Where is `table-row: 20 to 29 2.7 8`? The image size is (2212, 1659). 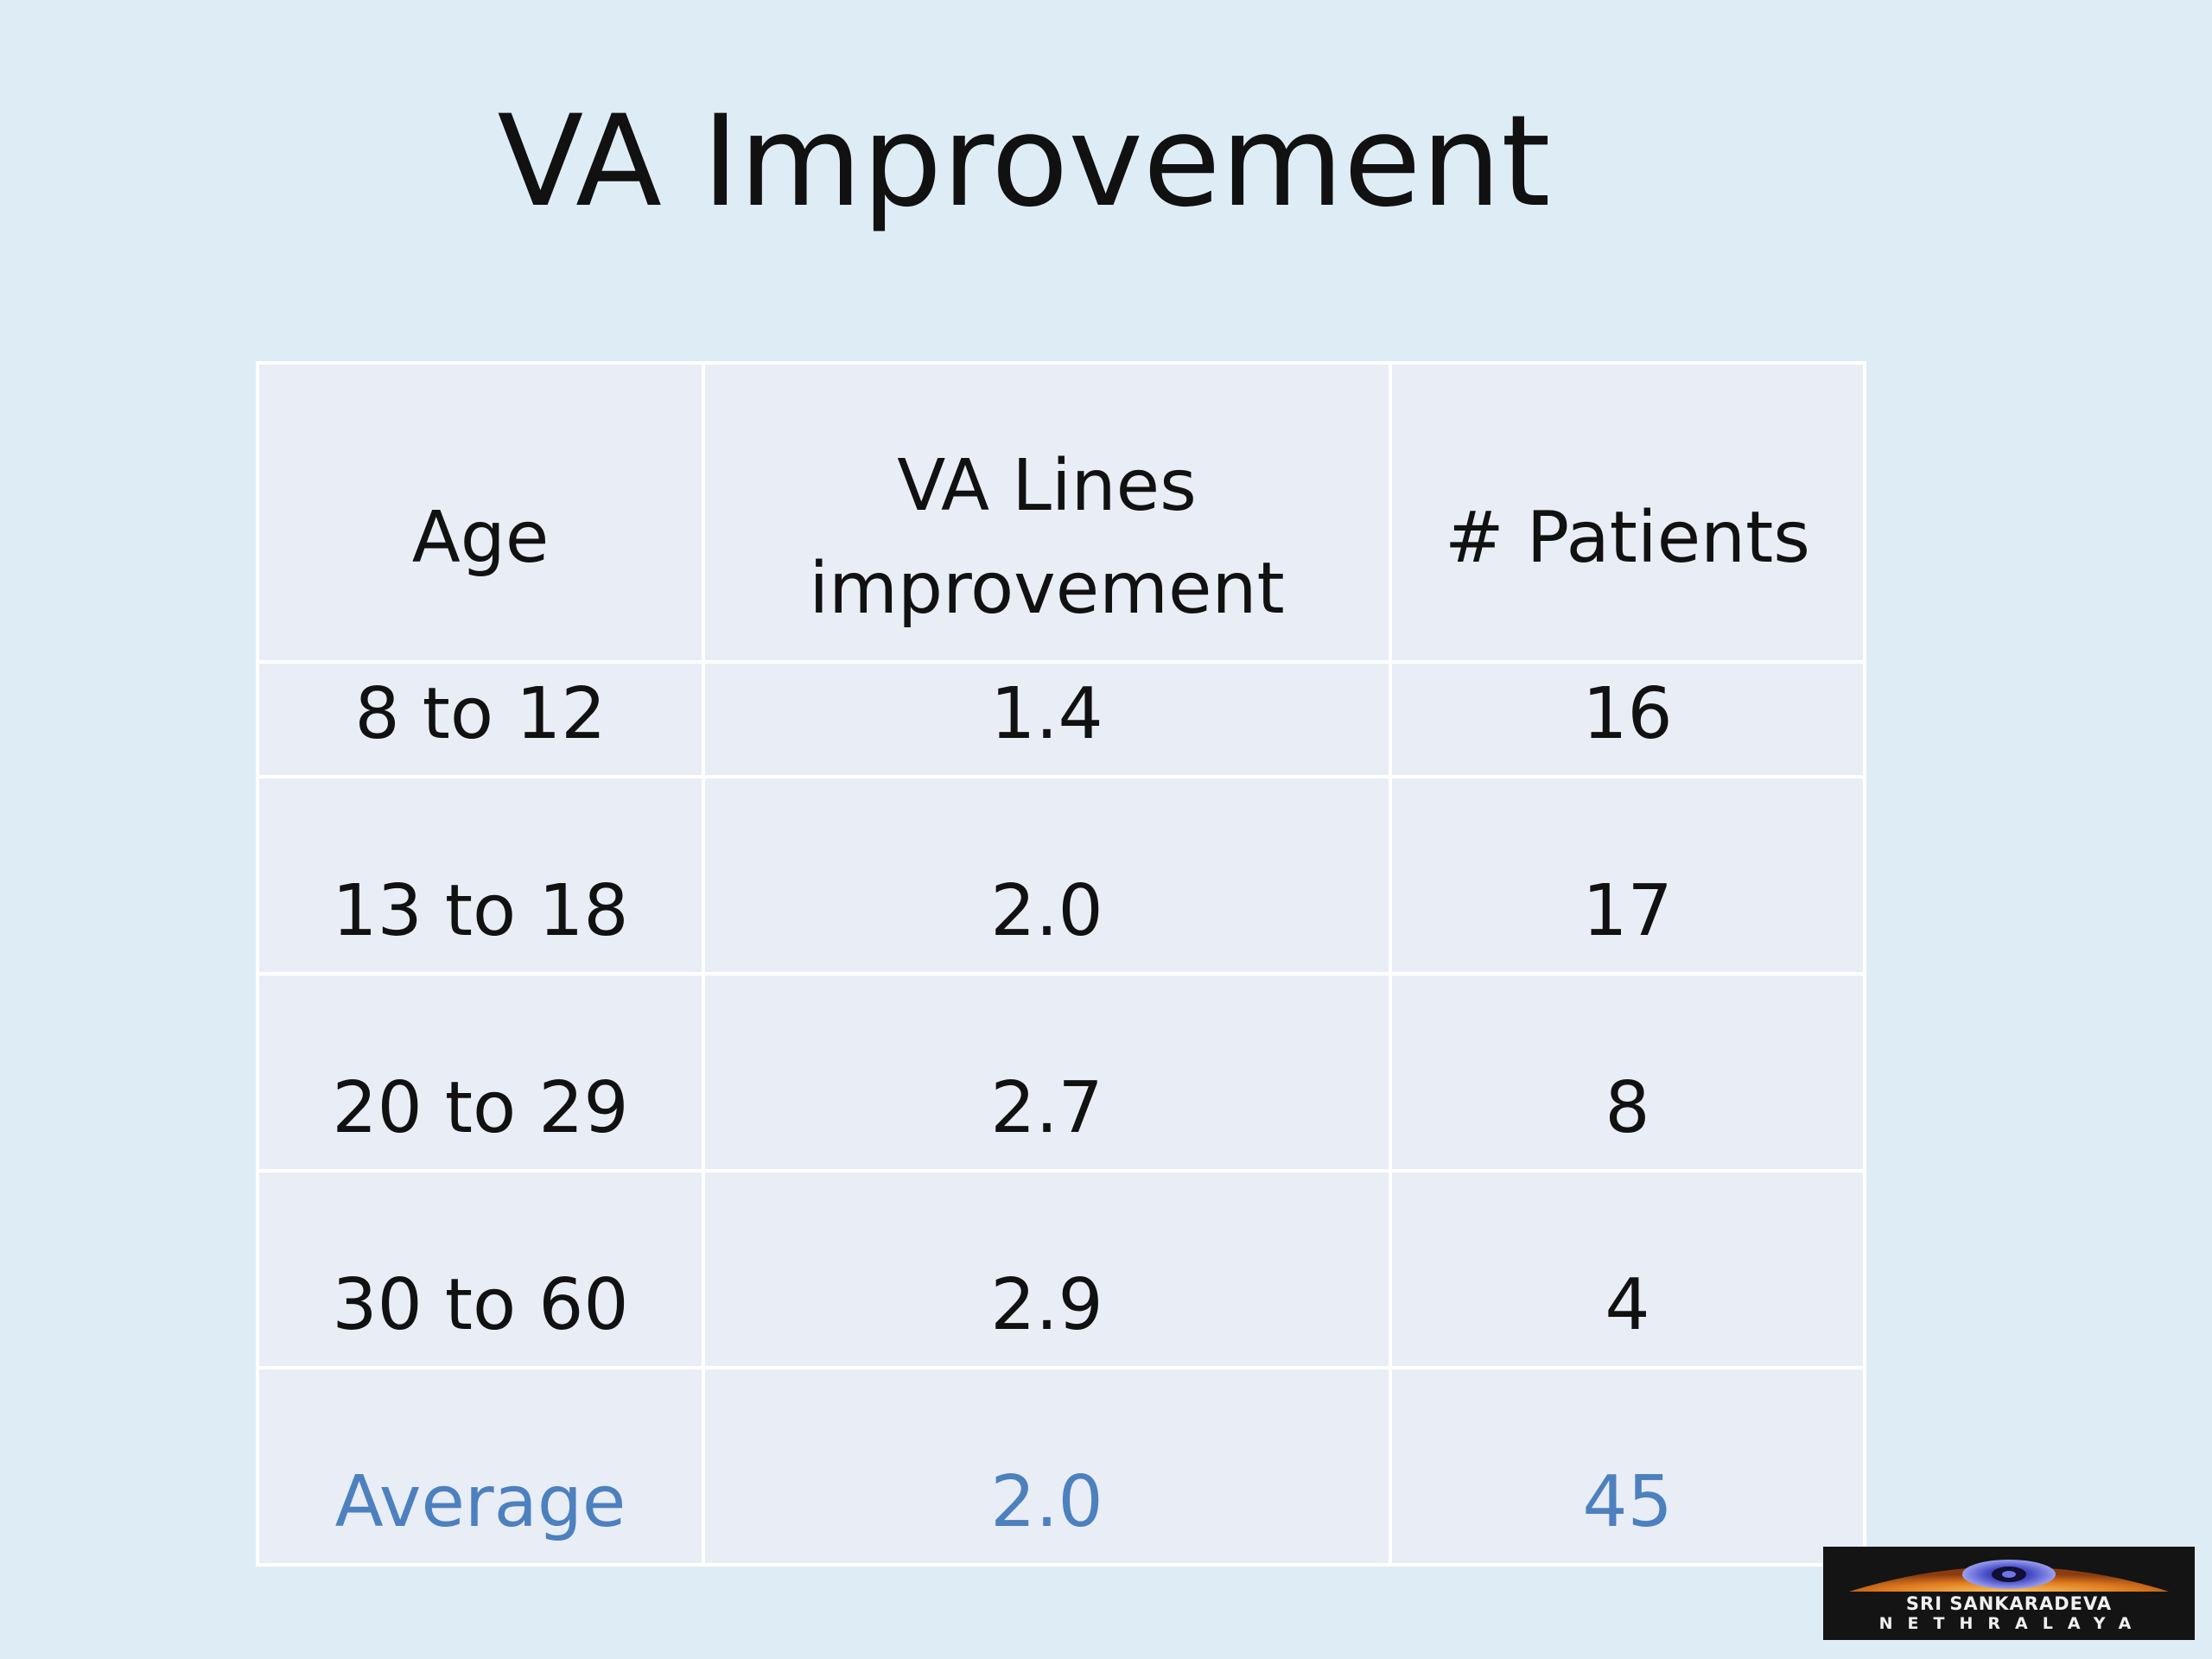 table-row: 20 to 29 2.7 8 is located at coordinates (1061, 1072).